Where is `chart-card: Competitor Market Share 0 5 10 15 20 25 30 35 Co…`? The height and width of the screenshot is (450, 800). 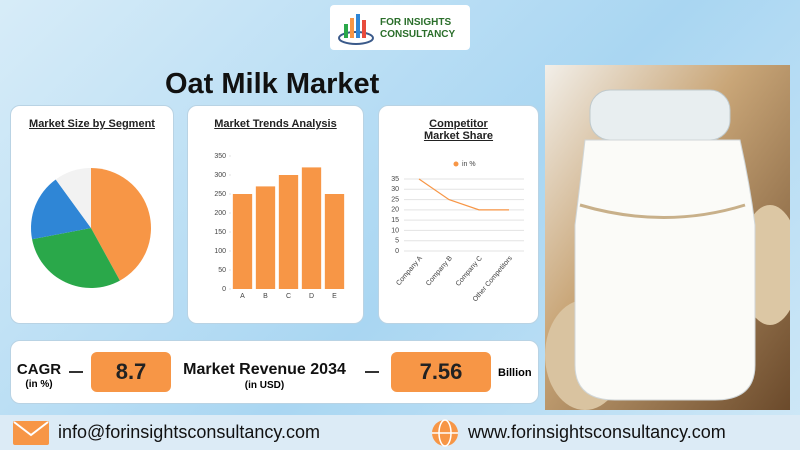
chart-card: Competitor Market Share 0 5 10 15 20 25 30 35 Co… is located at coordinates (458, 214).